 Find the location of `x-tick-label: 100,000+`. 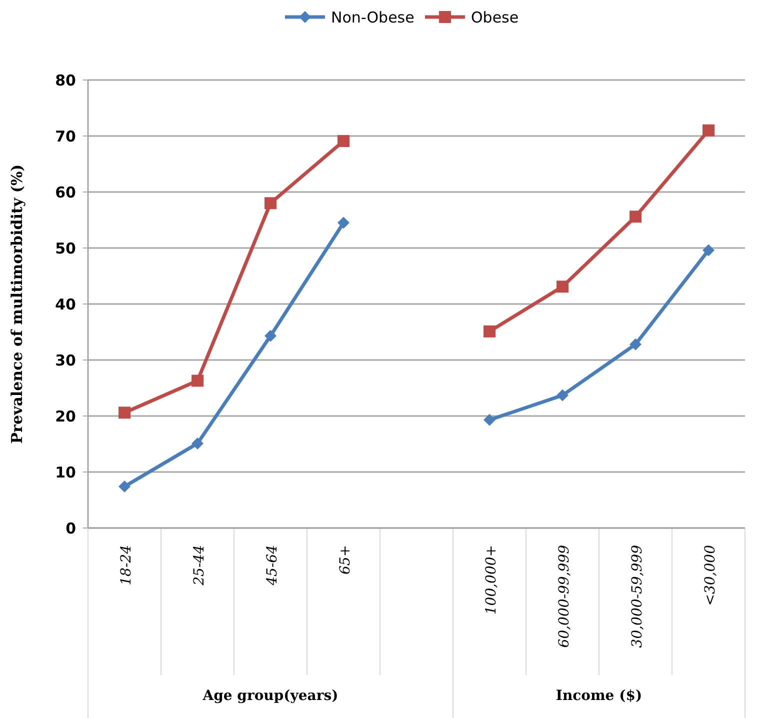

x-tick-label: 100,000+ is located at coordinates (492, 580).